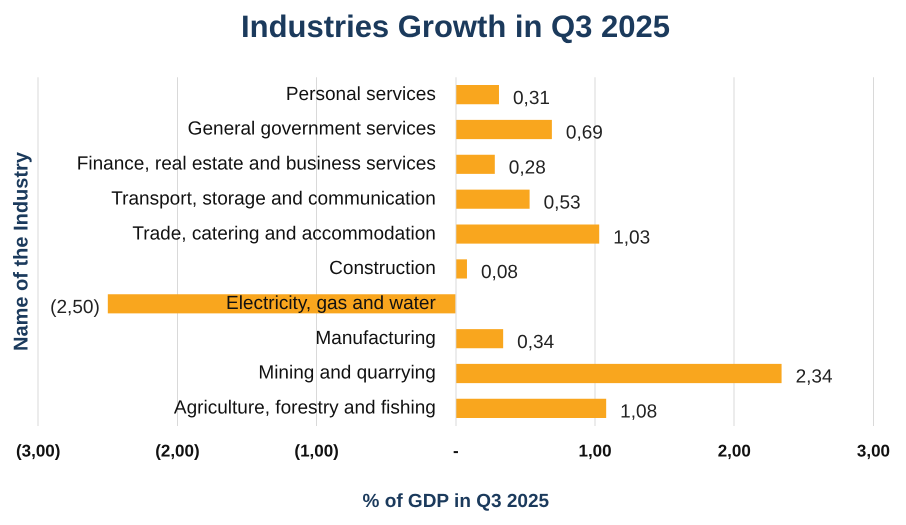 The height and width of the screenshot is (525, 906). Describe the element at coordinates (375, 338) in the screenshot. I see `y-tick-label: Manufacturing` at that location.